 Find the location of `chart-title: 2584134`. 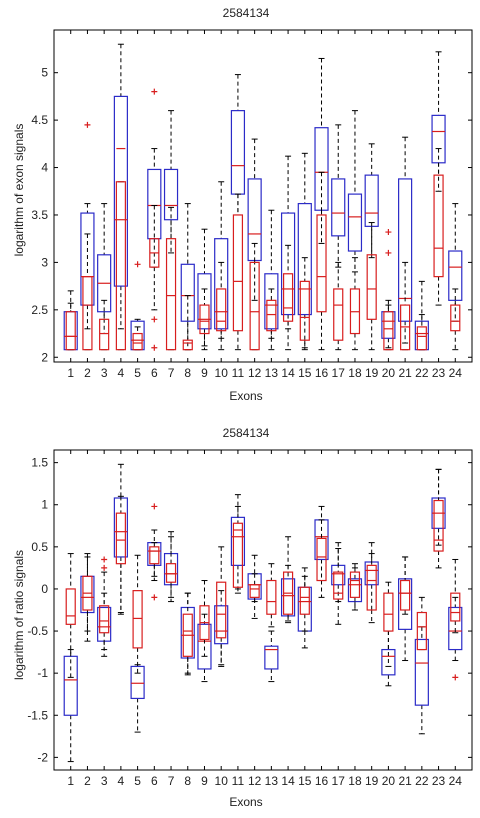

chart-title: 2584134 is located at coordinates (246, 433).